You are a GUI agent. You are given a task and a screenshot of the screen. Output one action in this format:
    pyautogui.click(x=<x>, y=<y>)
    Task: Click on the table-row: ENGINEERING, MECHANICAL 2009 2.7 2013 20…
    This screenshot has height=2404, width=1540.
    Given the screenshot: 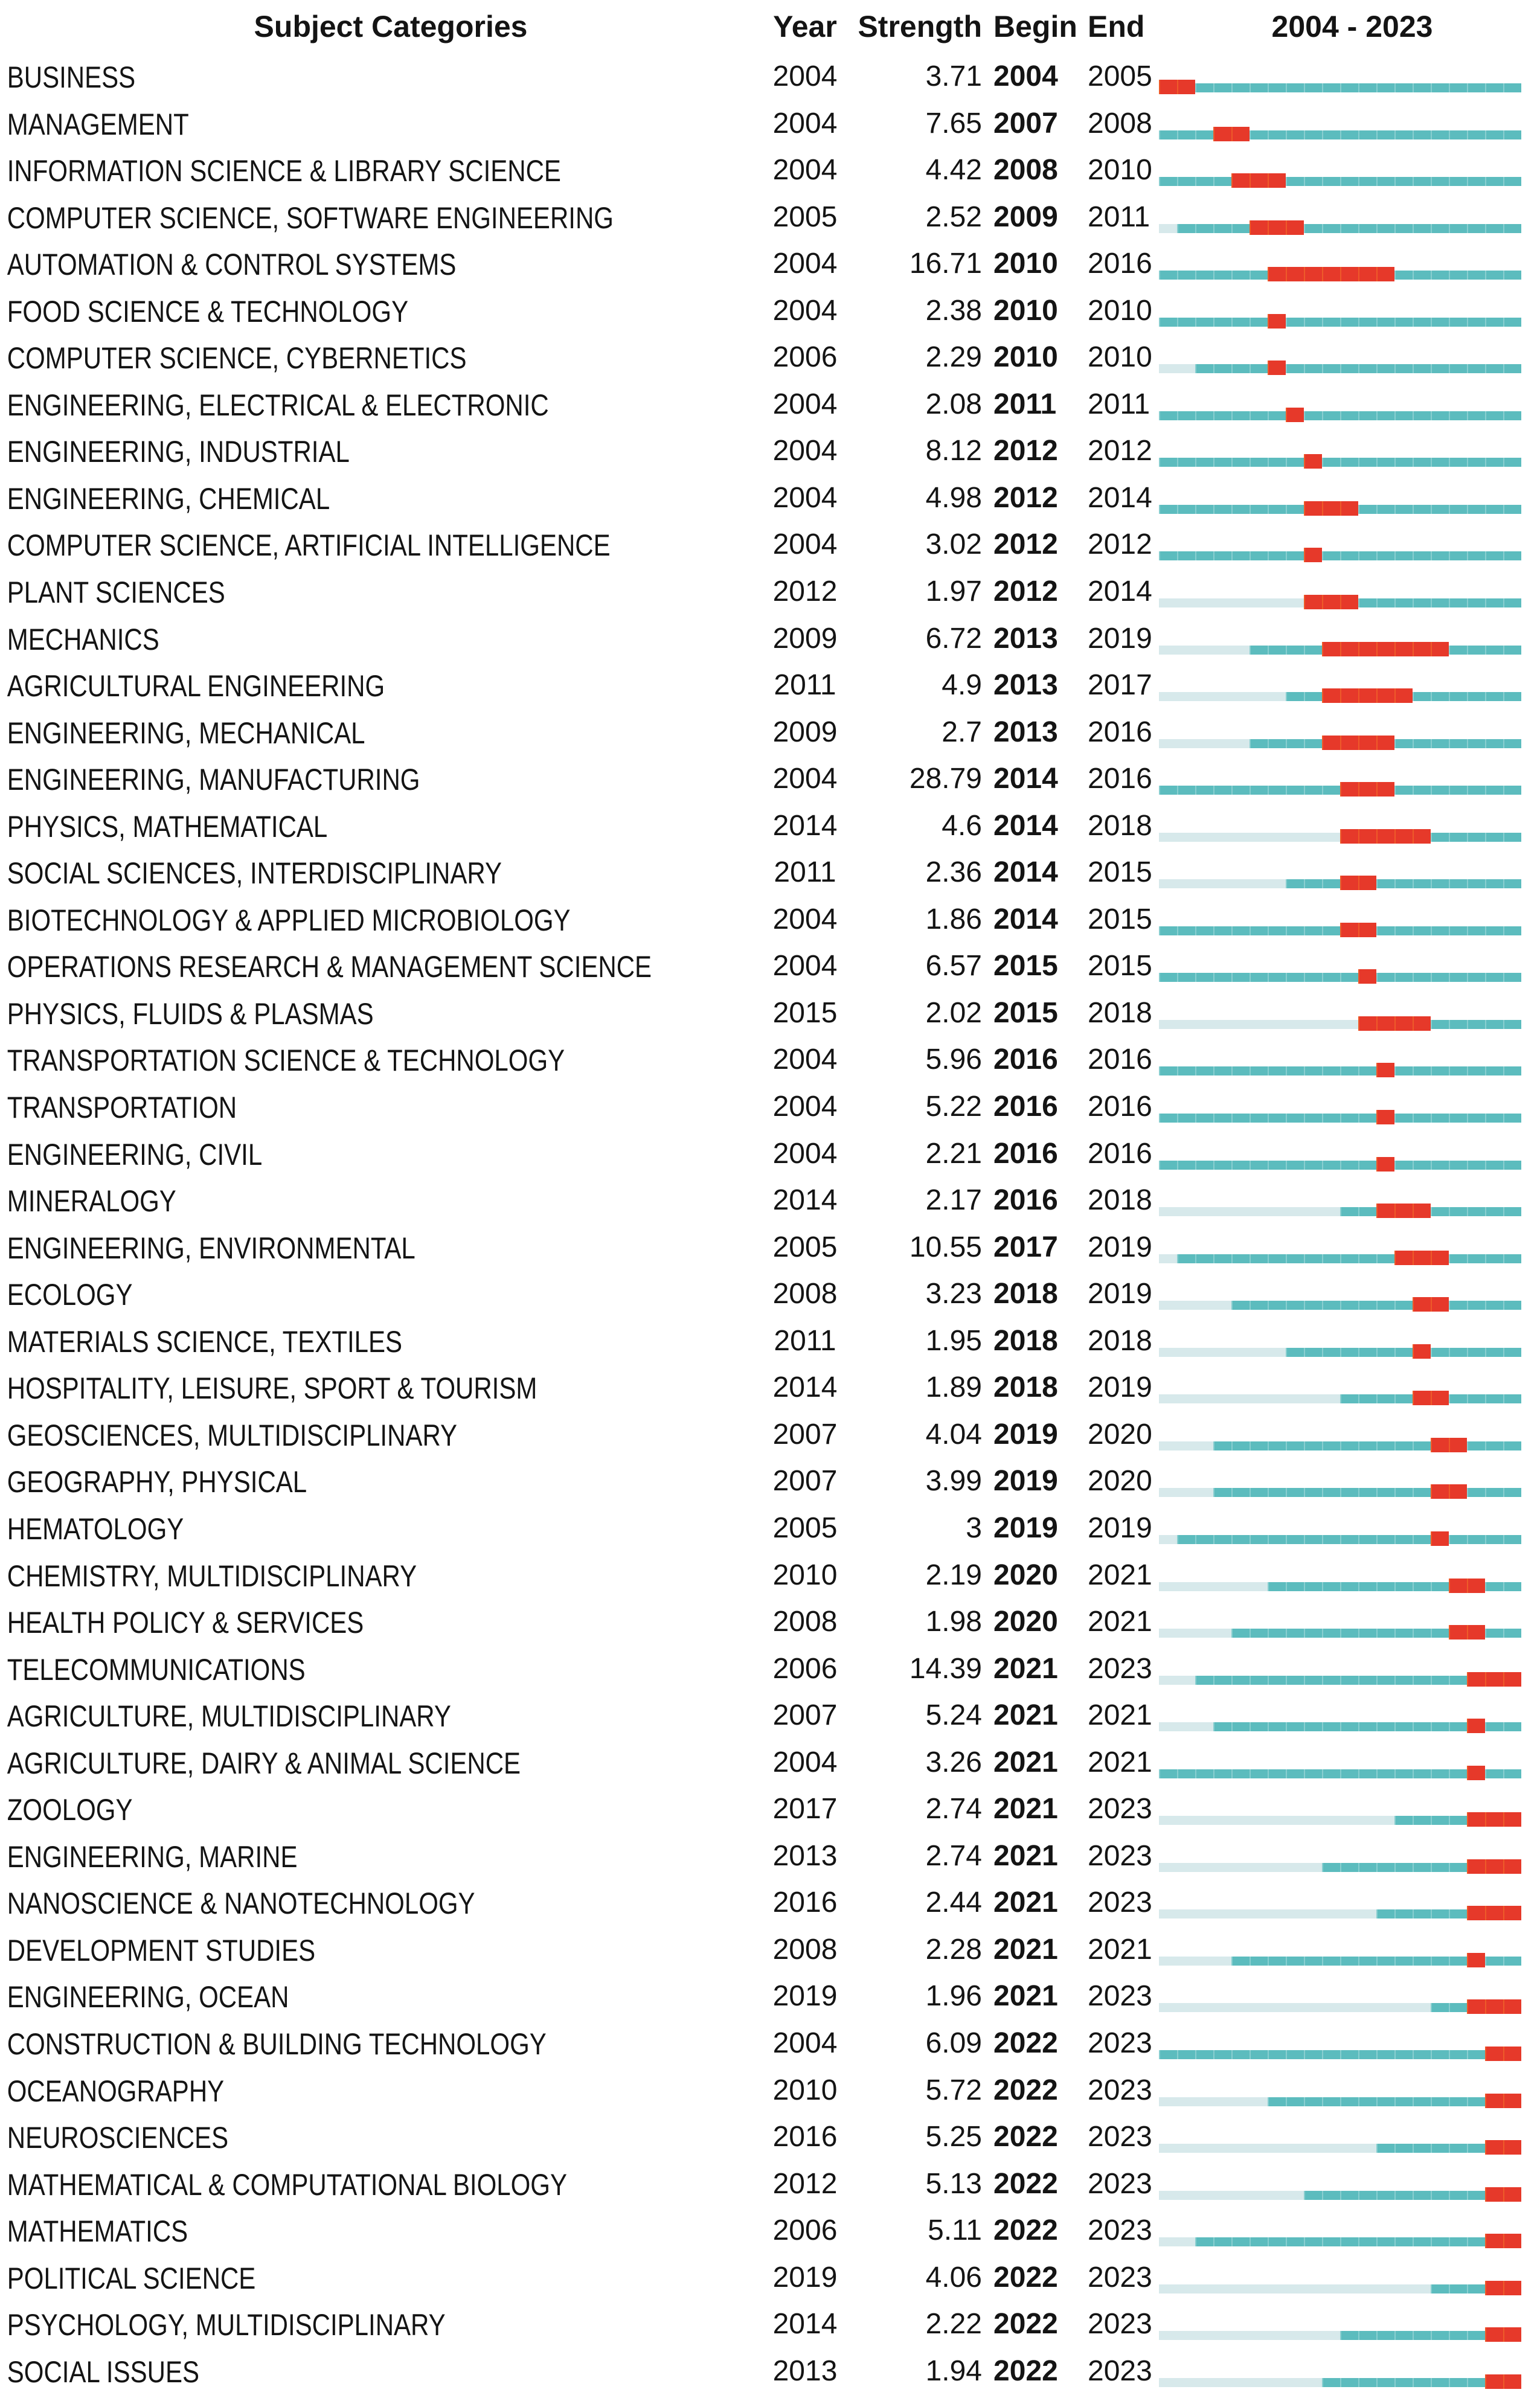 What is the action you would take?
    pyautogui.click(x=770, y=736)
    